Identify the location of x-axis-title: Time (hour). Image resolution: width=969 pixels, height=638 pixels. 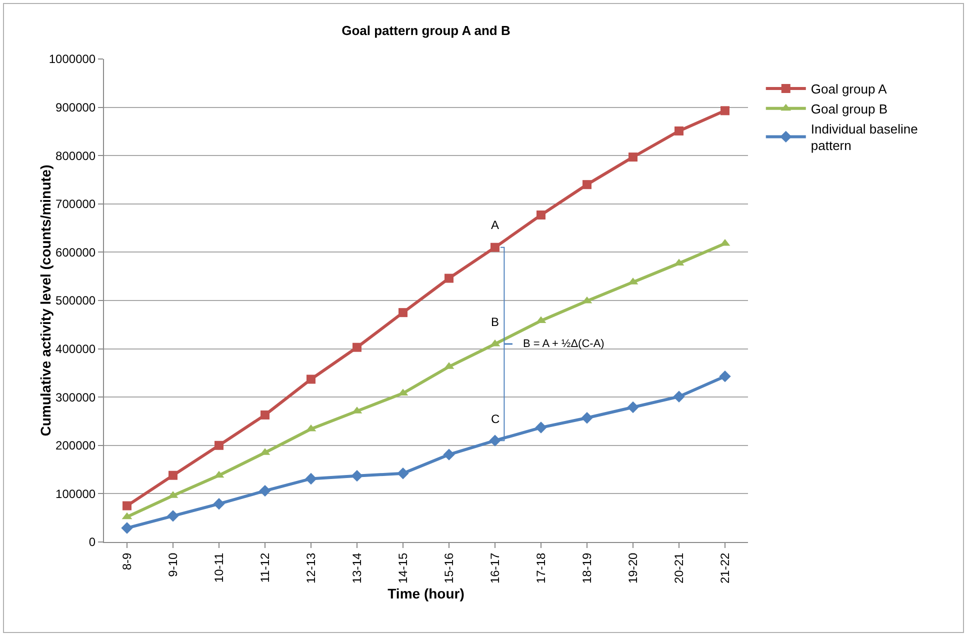
(426, 594).